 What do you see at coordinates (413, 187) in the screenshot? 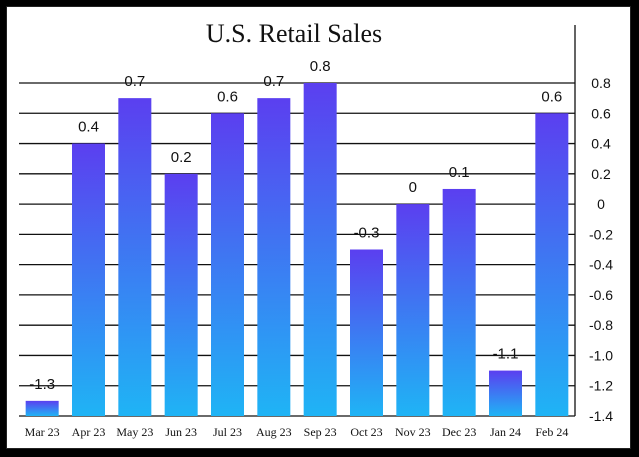
I see `data-label: 0` at bounding box center [413, 187].